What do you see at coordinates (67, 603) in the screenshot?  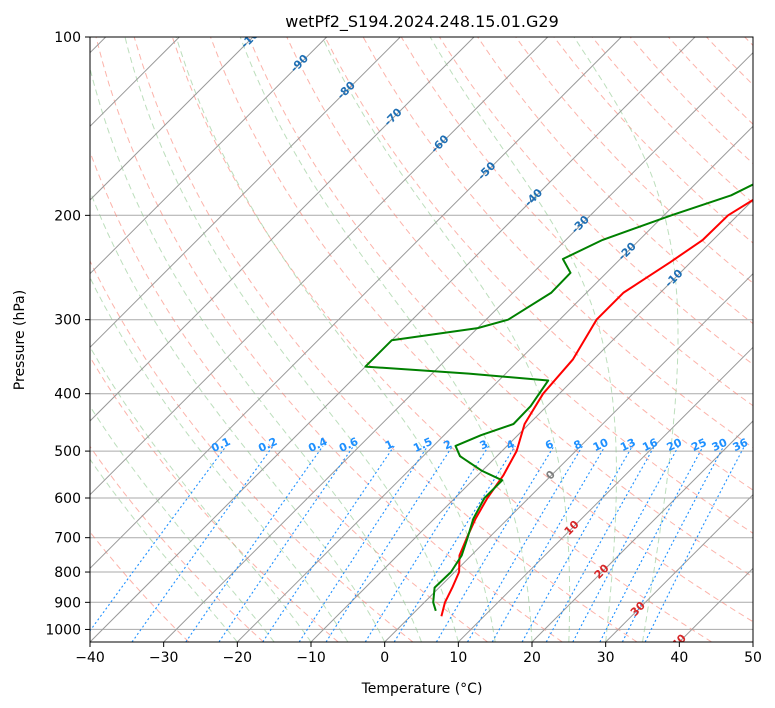 I see `y-tick-label: 900` at bounding box center [67, 603].